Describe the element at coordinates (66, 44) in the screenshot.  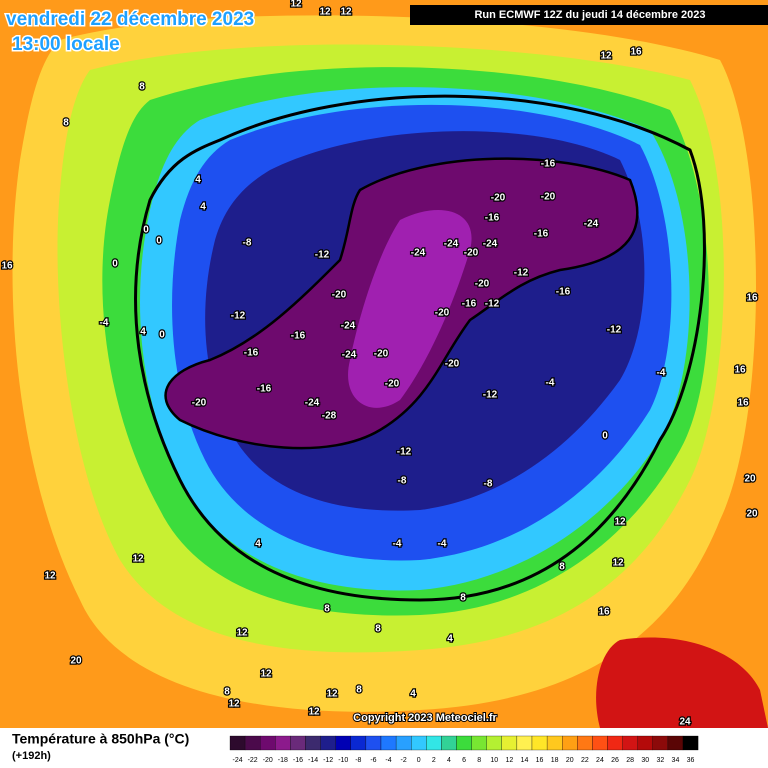
I see `time: 13:00 locale` at that location.